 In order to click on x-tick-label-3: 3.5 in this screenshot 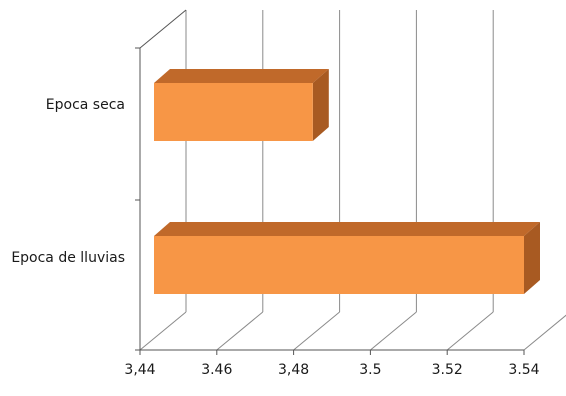, I will do `click(370, 370)`.